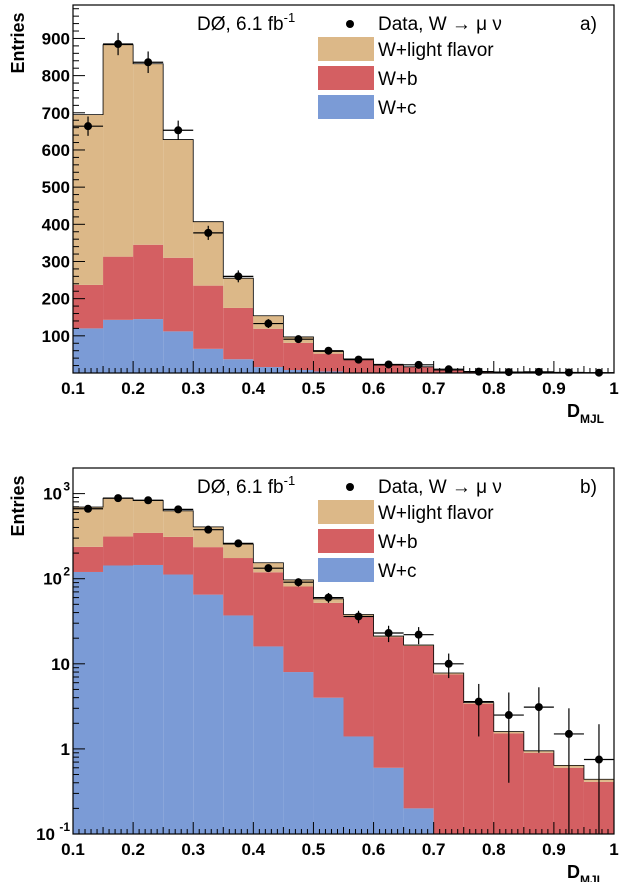  Describe the element at coordinates (314, 849) in the screenshot. I see `x-tick-label: 0.5` at that location.